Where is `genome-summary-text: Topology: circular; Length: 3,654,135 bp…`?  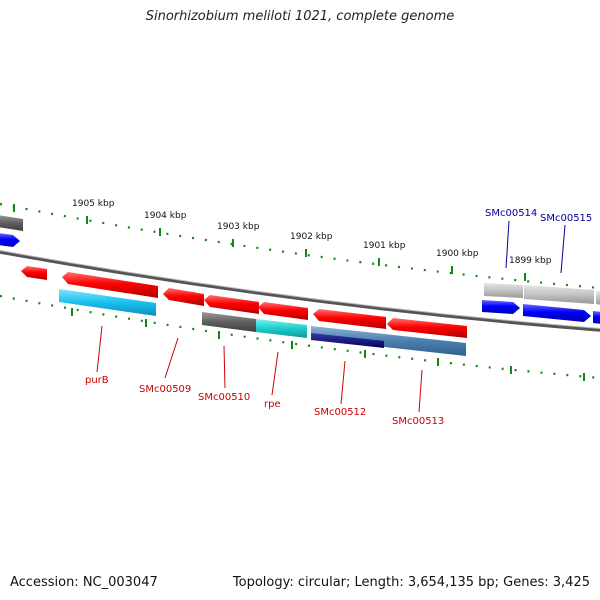 genome-summary-text: Topology: circular; Length: 3,654,135 bp… is located at coordinates (411, 582).